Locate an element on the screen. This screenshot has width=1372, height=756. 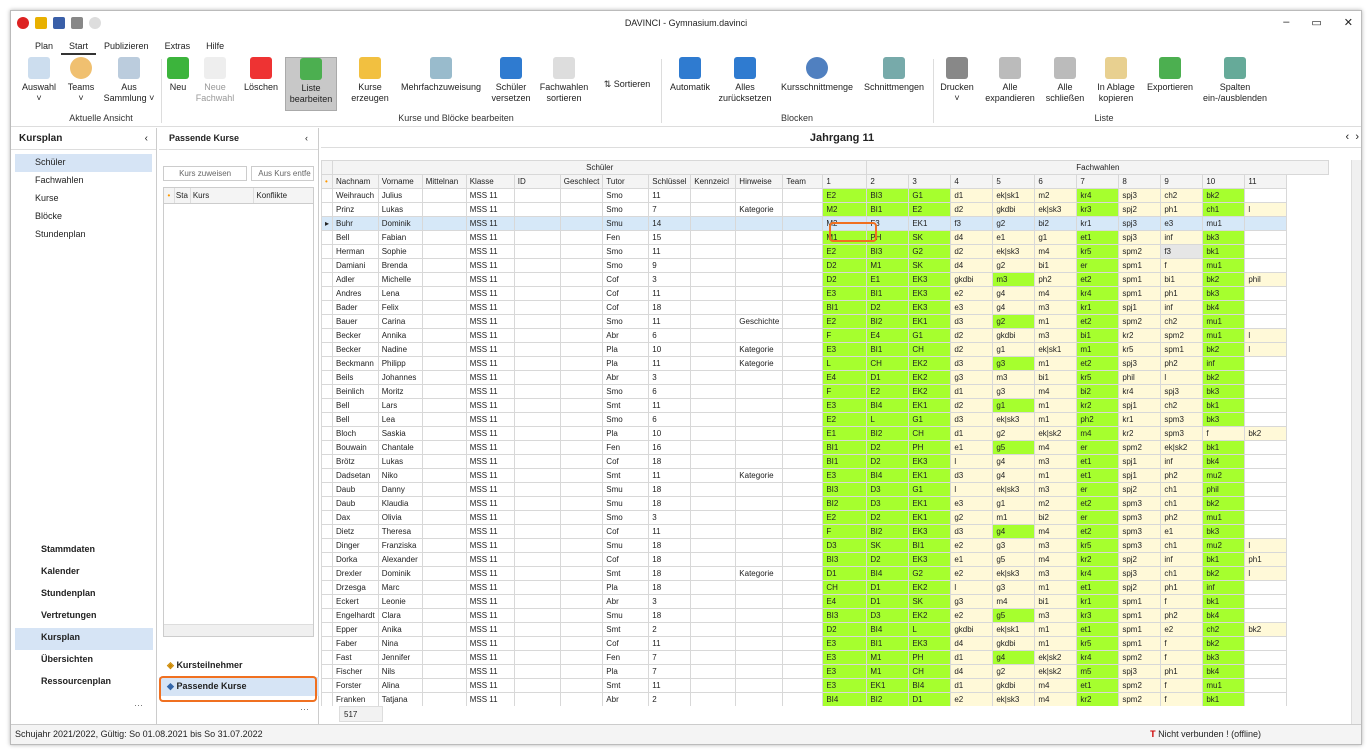
exportieren-button: Exportieren is located at coordinates (1170, 75).